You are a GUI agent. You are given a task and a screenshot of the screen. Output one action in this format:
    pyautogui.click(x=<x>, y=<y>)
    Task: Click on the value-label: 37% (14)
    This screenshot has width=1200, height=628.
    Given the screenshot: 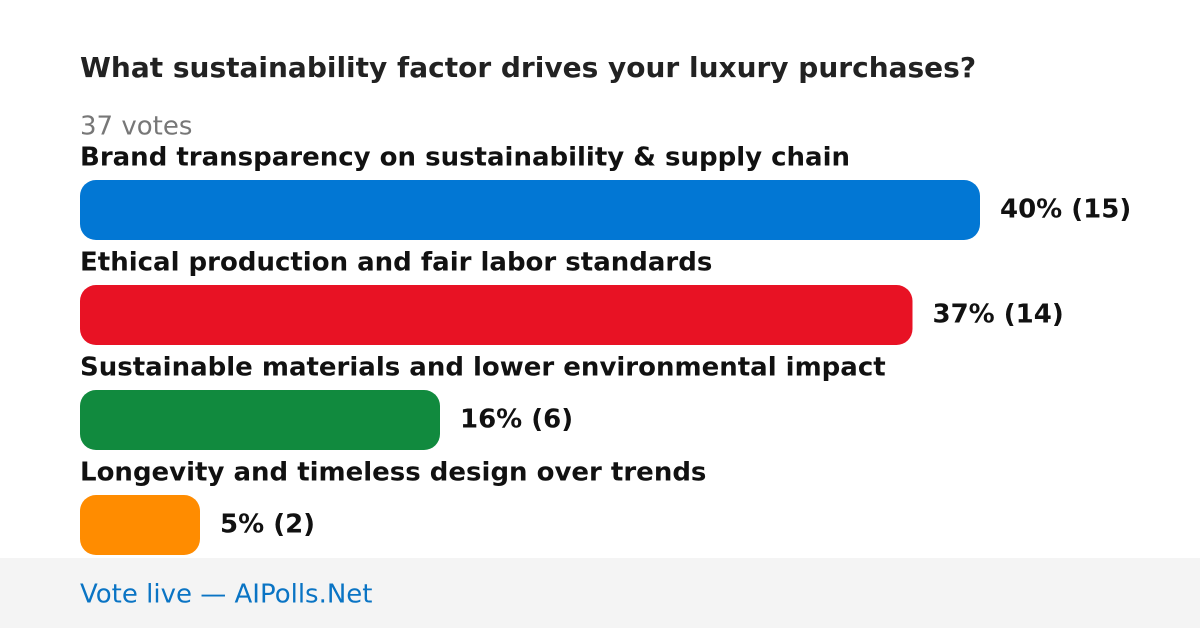 What is the action you would take?
    pyautogui.click(x=998, y=315)
    